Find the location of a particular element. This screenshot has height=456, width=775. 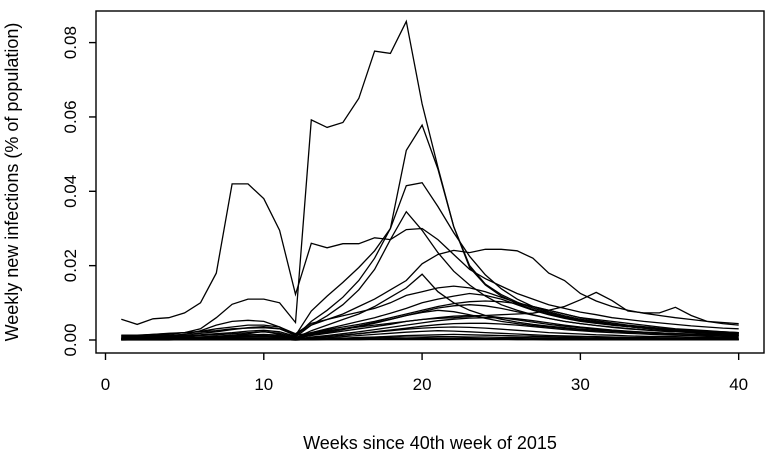

y-axis: 0.00 0.02 0.04 0.06 0.08 is located at coordinates (78, 191).